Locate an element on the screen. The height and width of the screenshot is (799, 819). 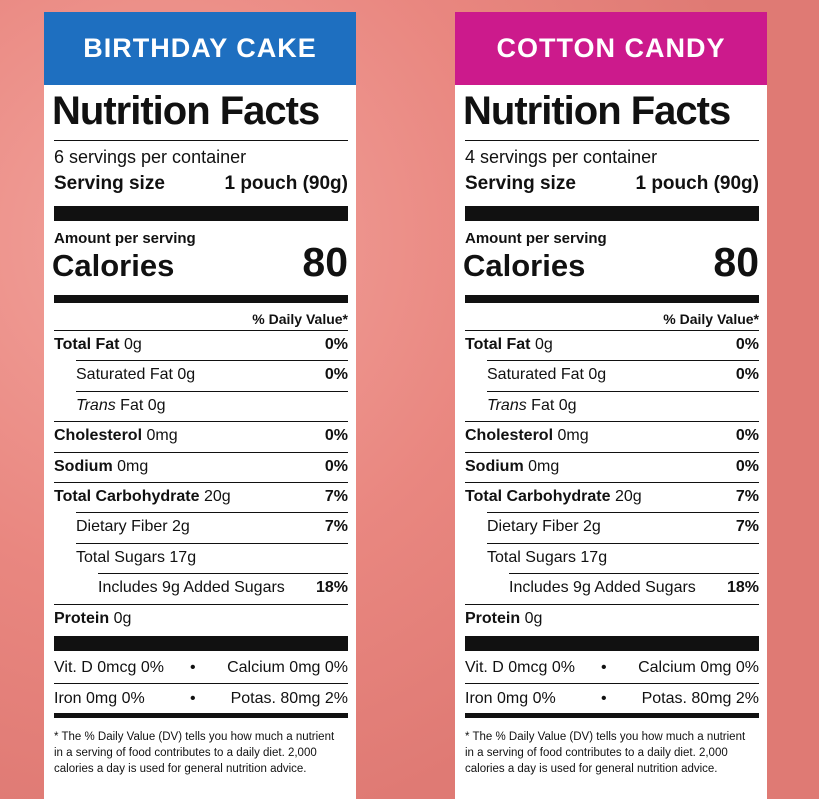
nutrient-row: Protein 0g is located at coordinates (503, 619).